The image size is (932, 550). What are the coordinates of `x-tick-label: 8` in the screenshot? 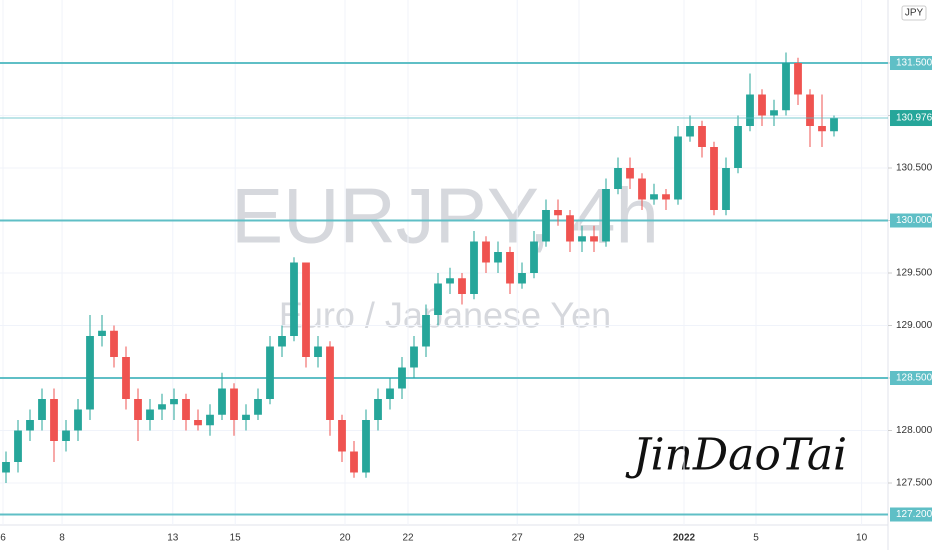 It's located at (62, 538).